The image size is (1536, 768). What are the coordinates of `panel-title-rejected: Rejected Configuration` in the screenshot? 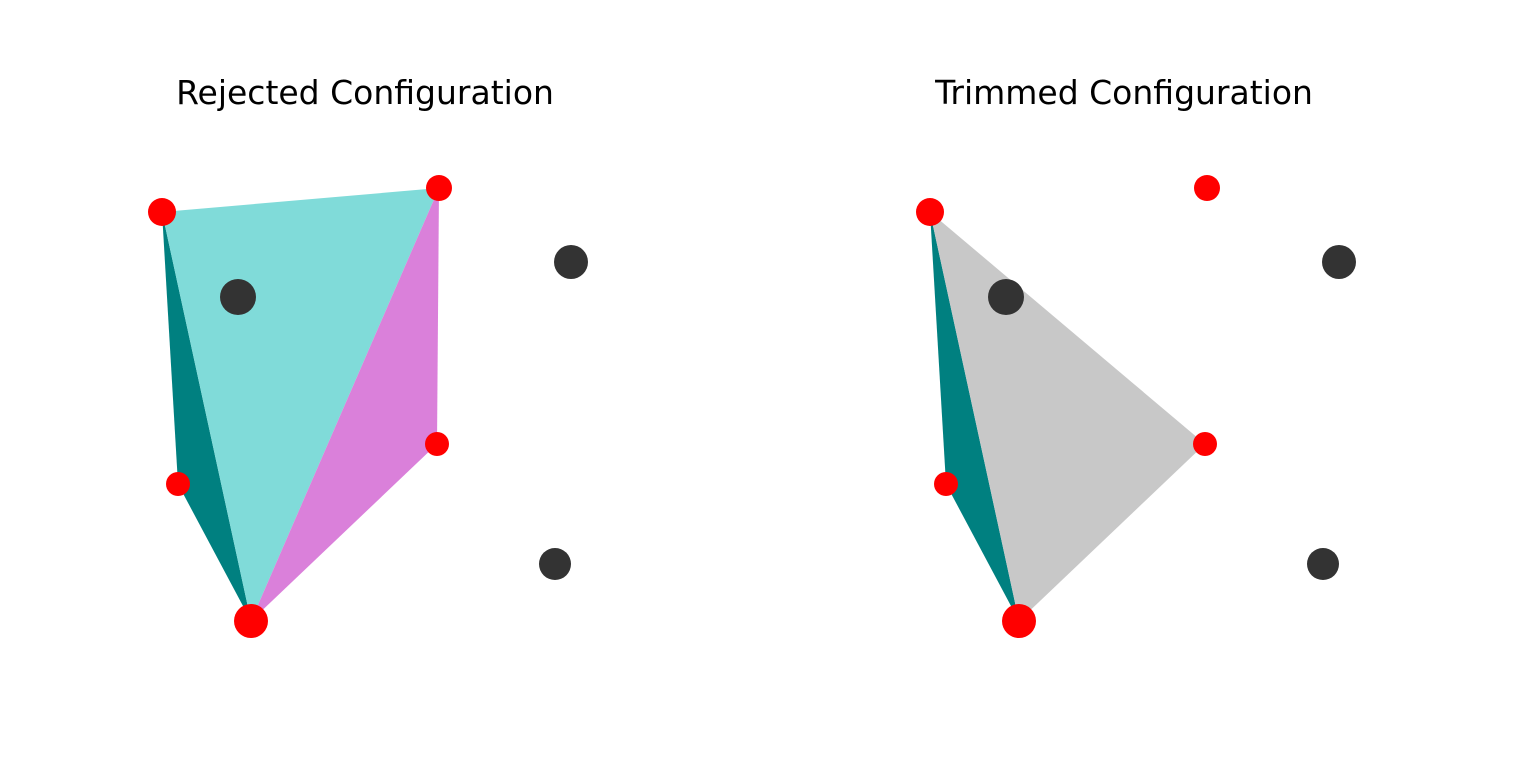 It's located at (365, 92).